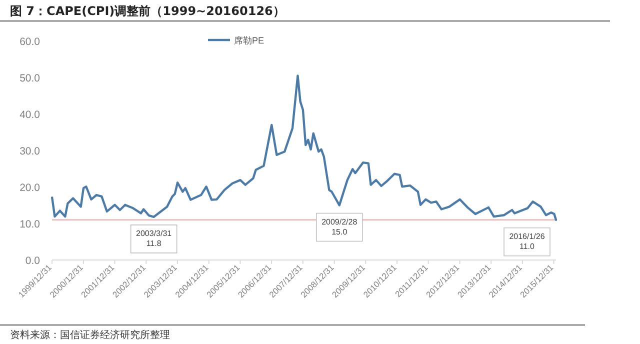  I want to click on annotation: 2016/1/26 11.0, so click(527, 241).